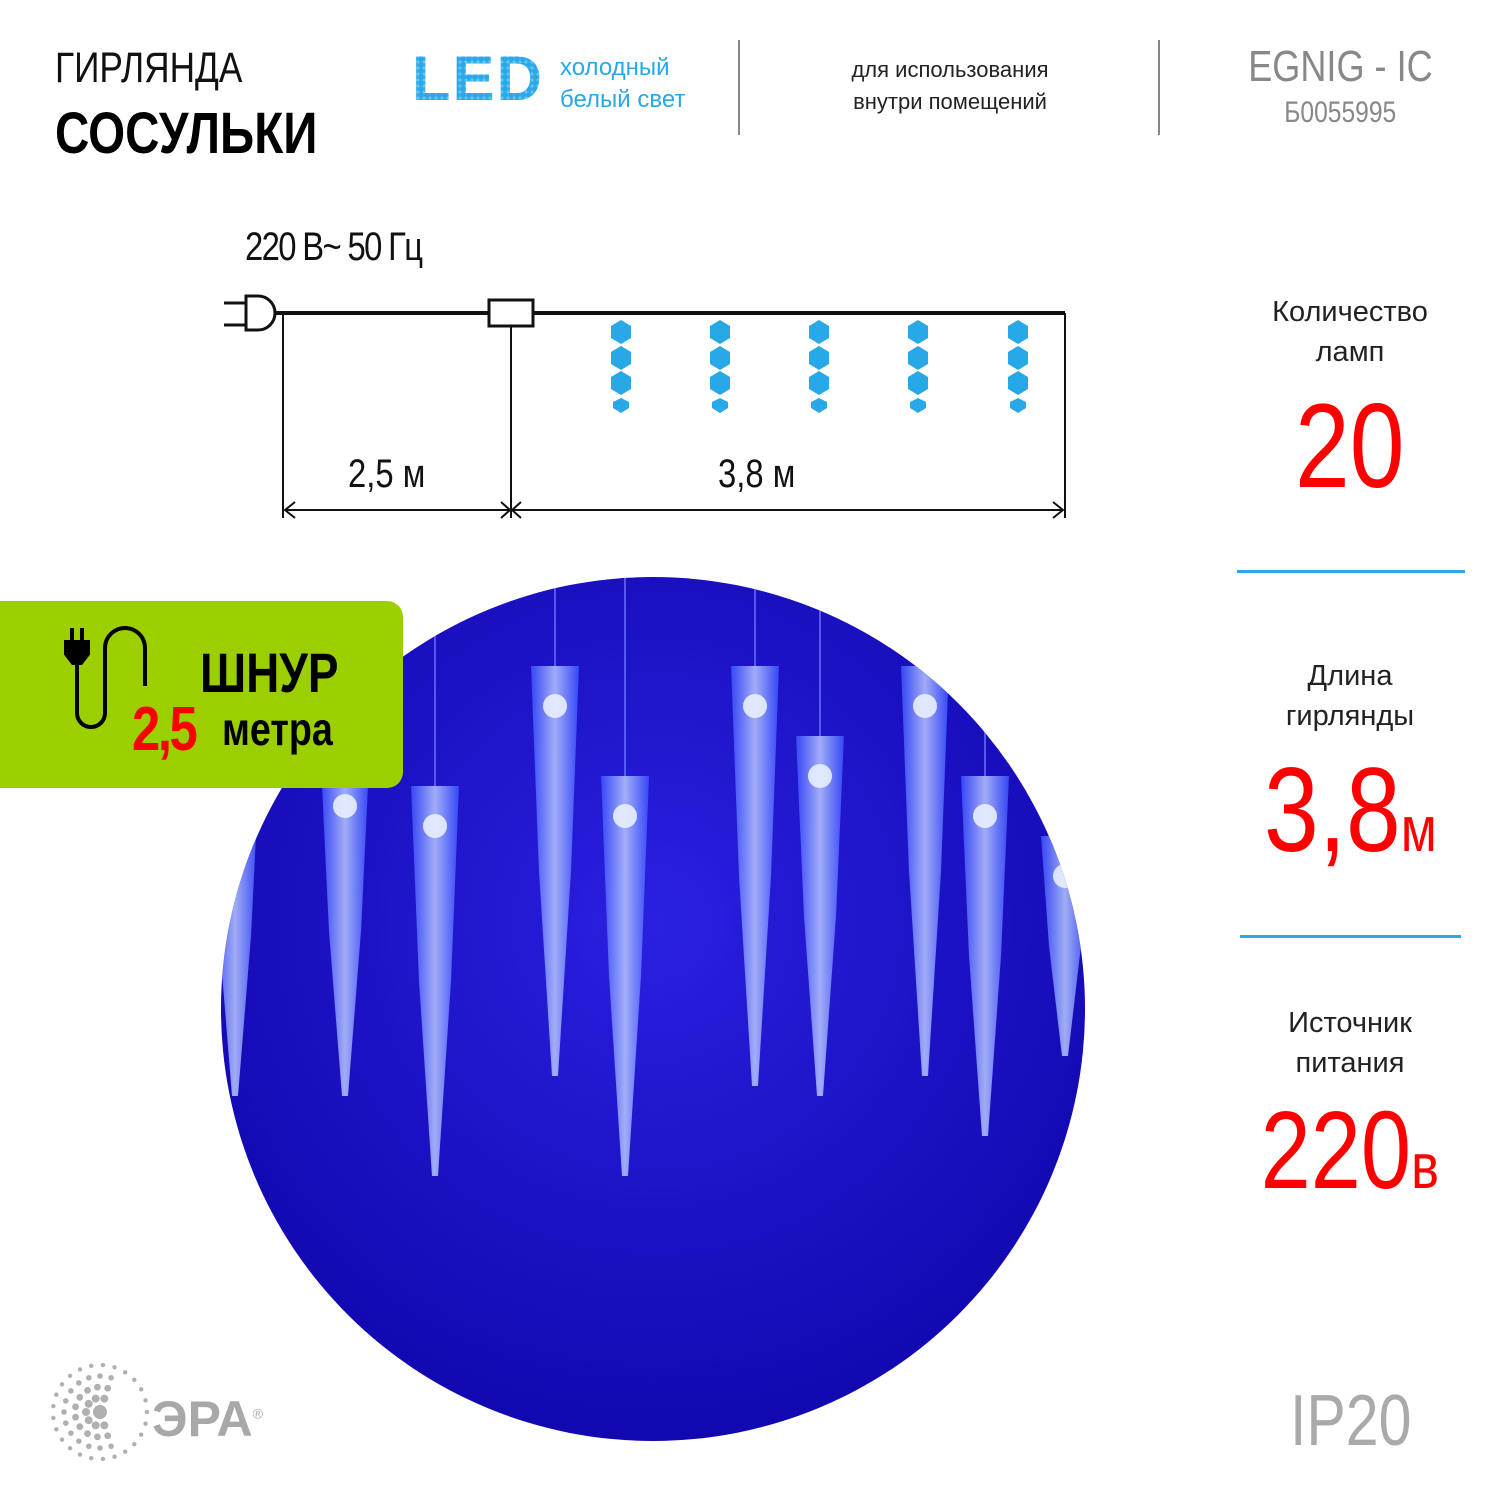 This screenshot has height=1500, width=1500. What do you see at coordinates (1350, 1109) in the screenshot?
I see `spec-power: Источник питания 220в` at bounding box center [1350, 1109].